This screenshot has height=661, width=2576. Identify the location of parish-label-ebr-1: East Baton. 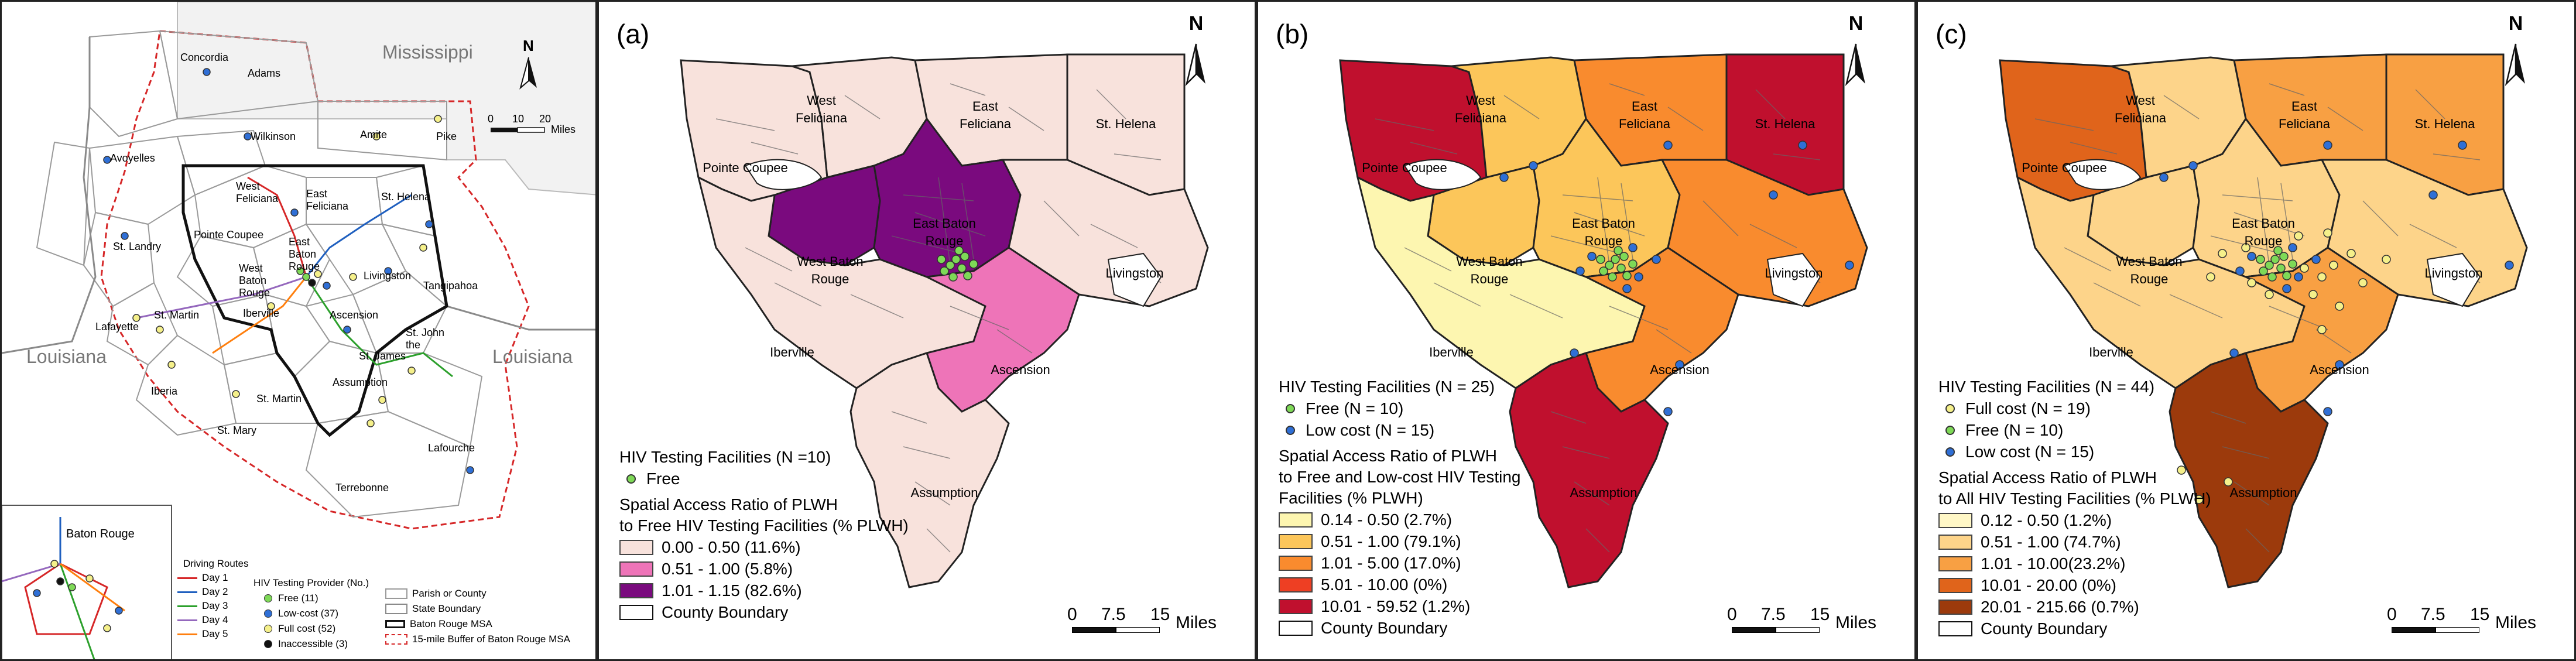
(2263, 224).